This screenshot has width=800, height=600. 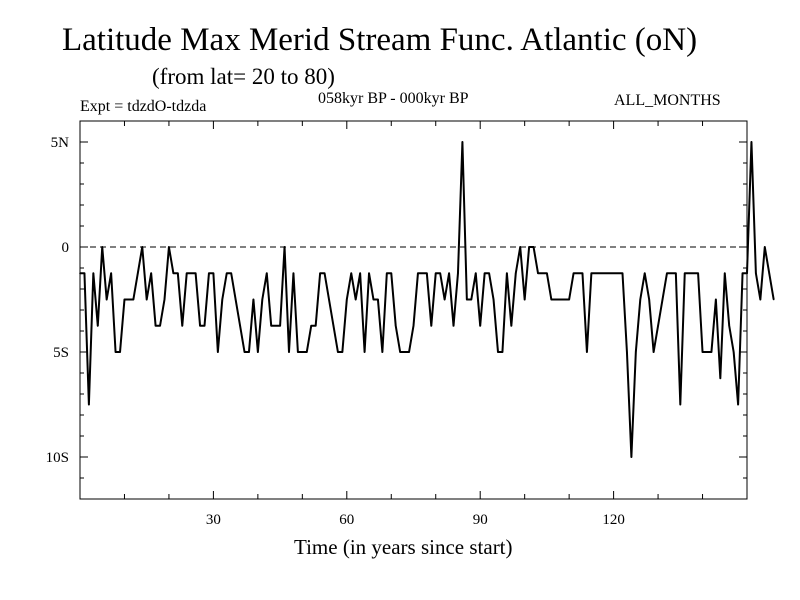 What do you see at coordinates (393, 98) in the screenshot?
I see `period-label: 058kyr BP - 000kyr BP` at bounding box center [393, 98].